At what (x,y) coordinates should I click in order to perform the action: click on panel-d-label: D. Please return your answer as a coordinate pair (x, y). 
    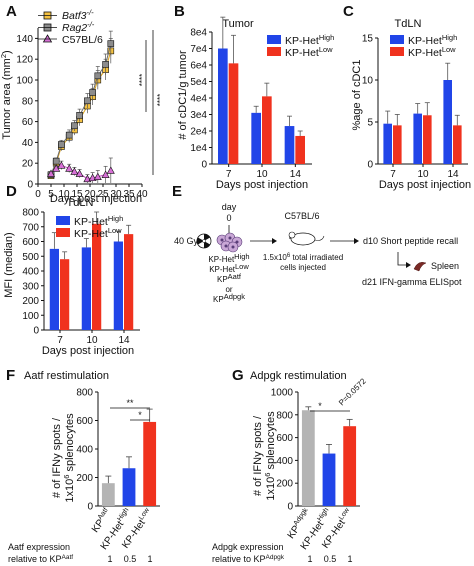
    Looking at the image, I should click on (11, 191).